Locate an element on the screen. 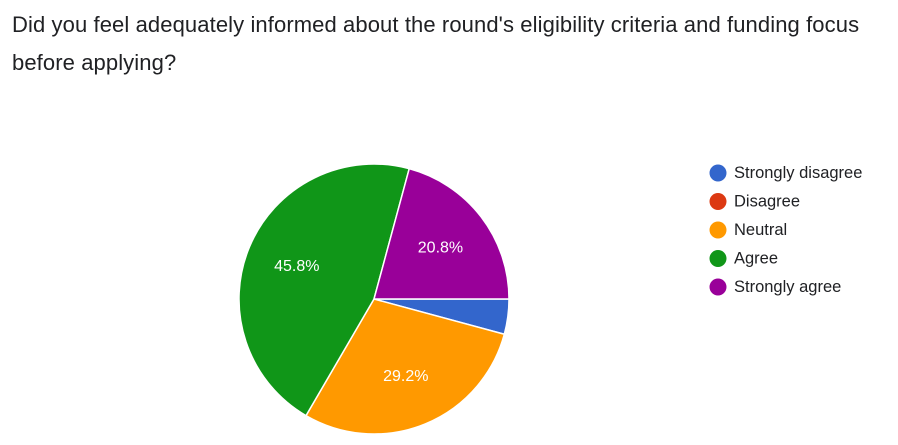  legend-label: Disagree is located at coordinates (767, 202).